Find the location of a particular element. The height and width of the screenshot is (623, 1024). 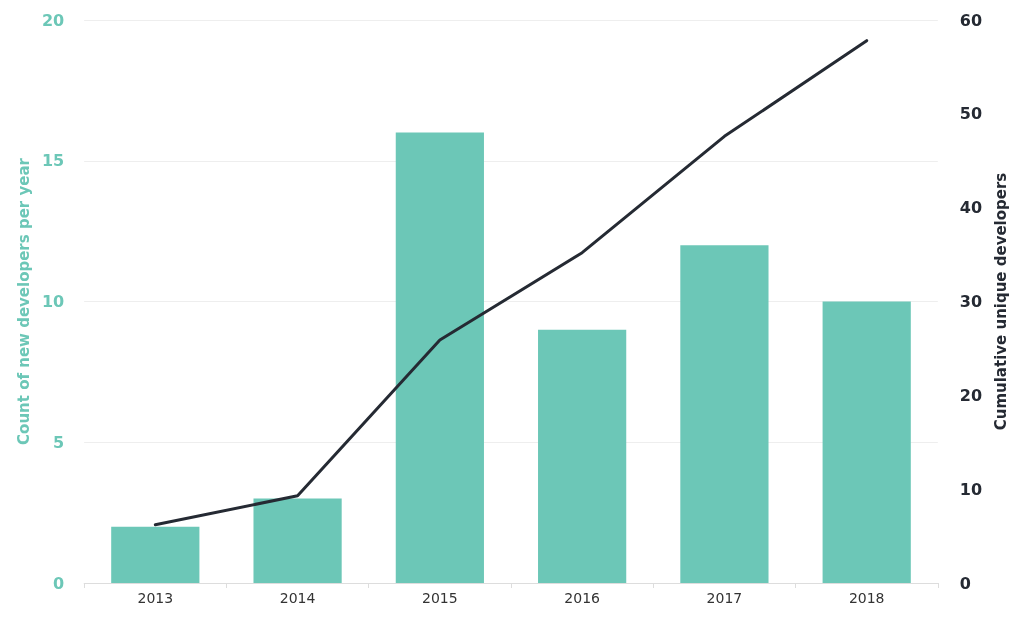

x-tick-label: 2015 is located at coordinates (440, 598).